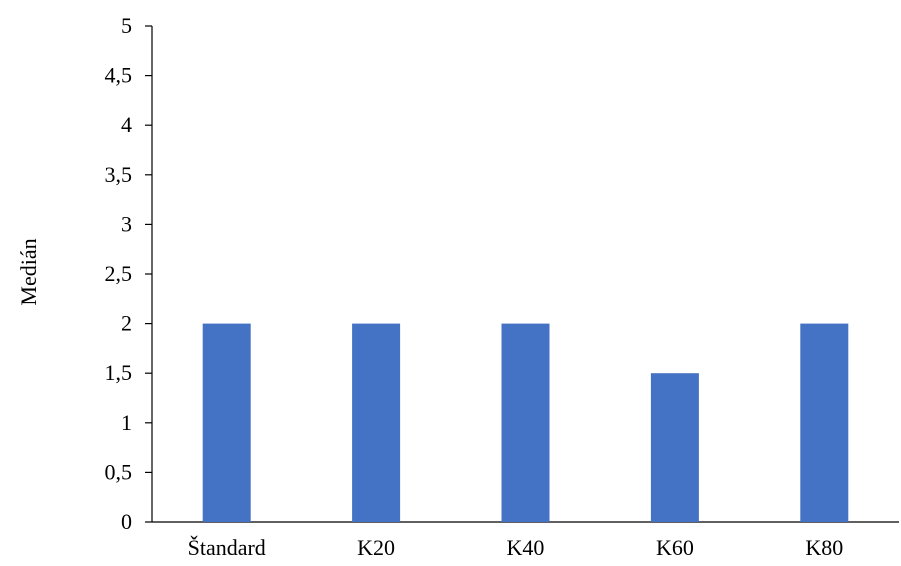 The width and height of the screenshot is (901, 566). What do you see at coordinates (675, 547) in the screenshot?
I see `x-tick-label: K60` at bounding box center [675, 547].